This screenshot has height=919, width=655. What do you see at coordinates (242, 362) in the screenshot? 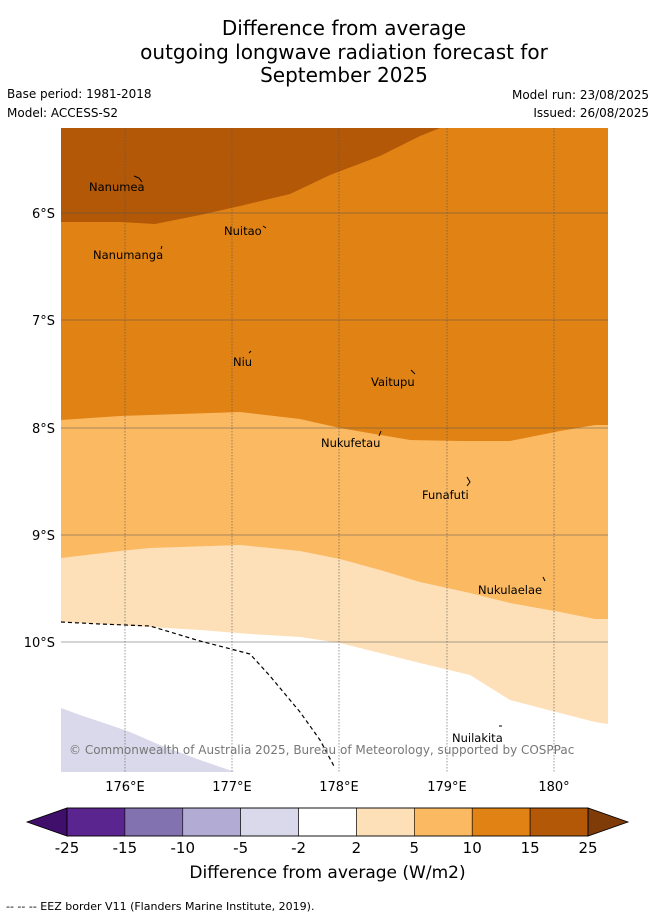
I see `island-label-niu: Niu` at bounding box center [242, 362].